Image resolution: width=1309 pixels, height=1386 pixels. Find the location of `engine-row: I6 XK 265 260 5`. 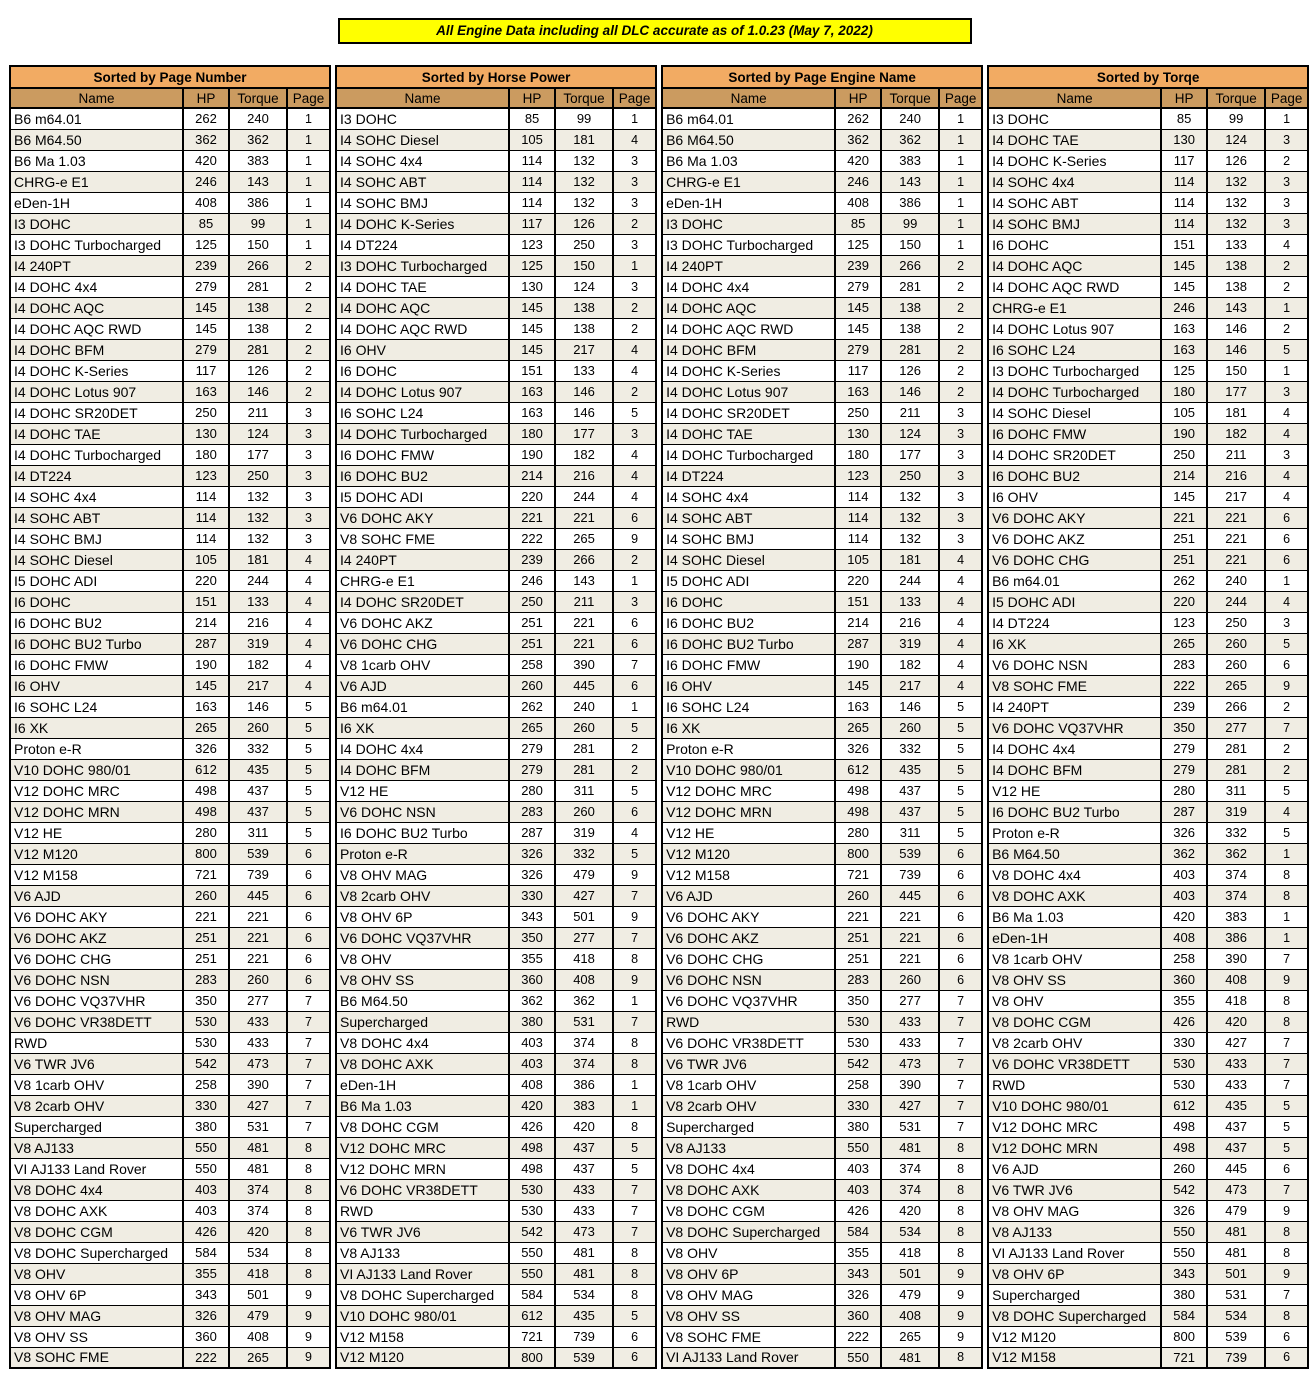

engine-row: I6 XK 265 260 5 is located at coordinates (496, 727).